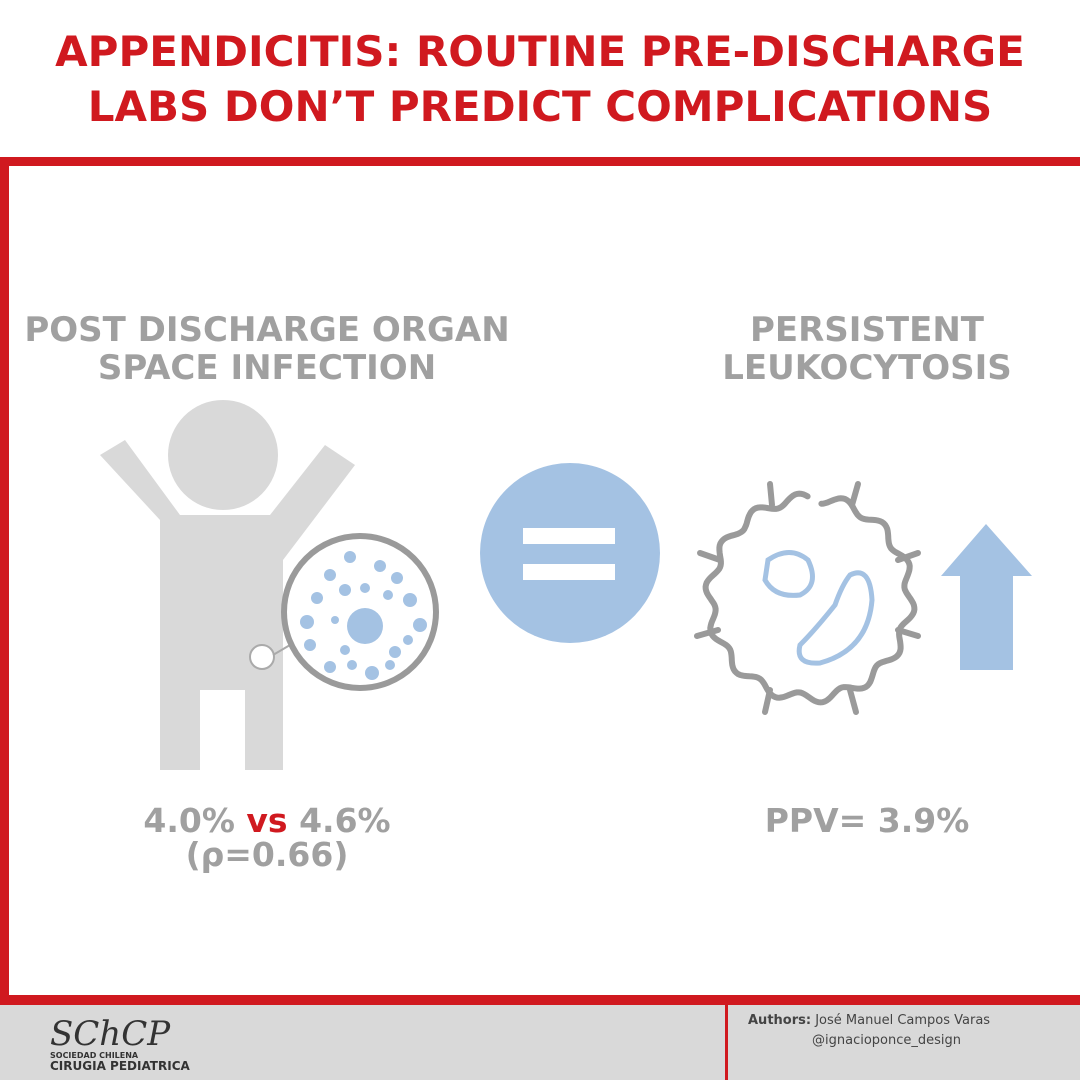  Describe the element at coordinates (94, 1055) in the screenshot. I see `logo-sub: SOCIEDAD CHILENA` at that location.